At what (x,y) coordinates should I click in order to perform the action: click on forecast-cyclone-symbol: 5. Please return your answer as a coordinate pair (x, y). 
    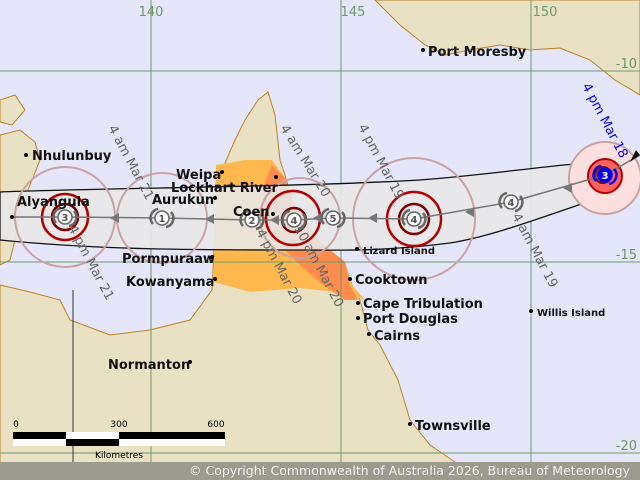
    Looking at the image, I should click on (333, 218).